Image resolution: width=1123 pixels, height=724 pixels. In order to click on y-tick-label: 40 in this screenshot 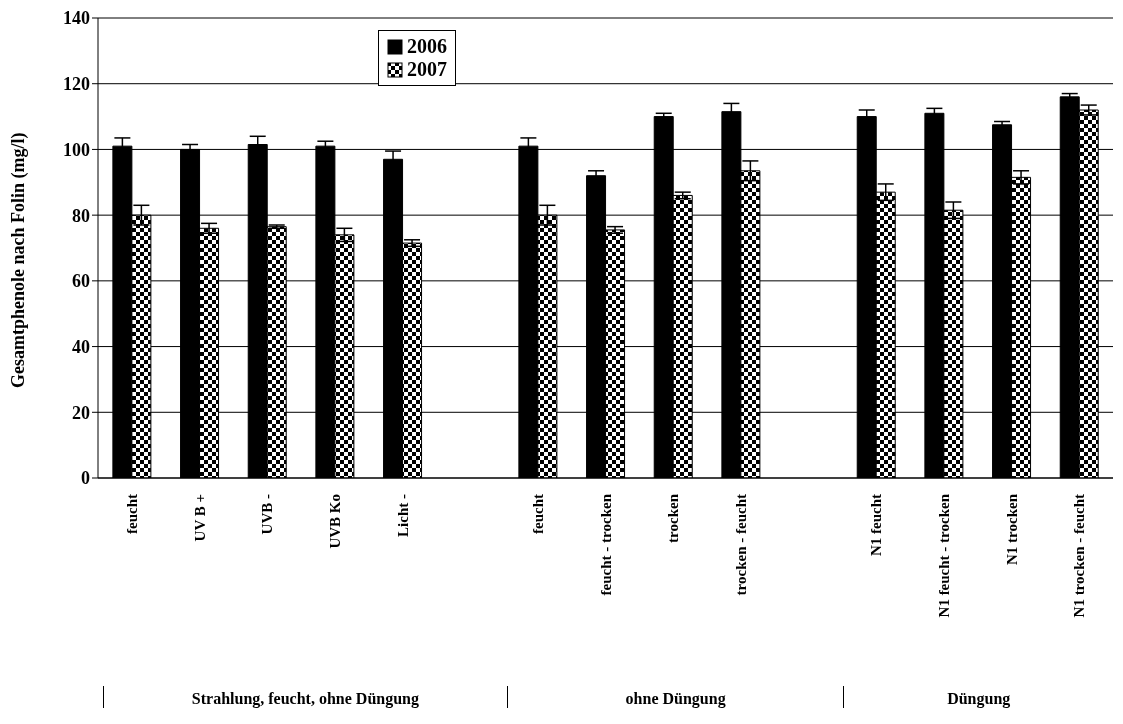, I will do `click(81, 346)`.